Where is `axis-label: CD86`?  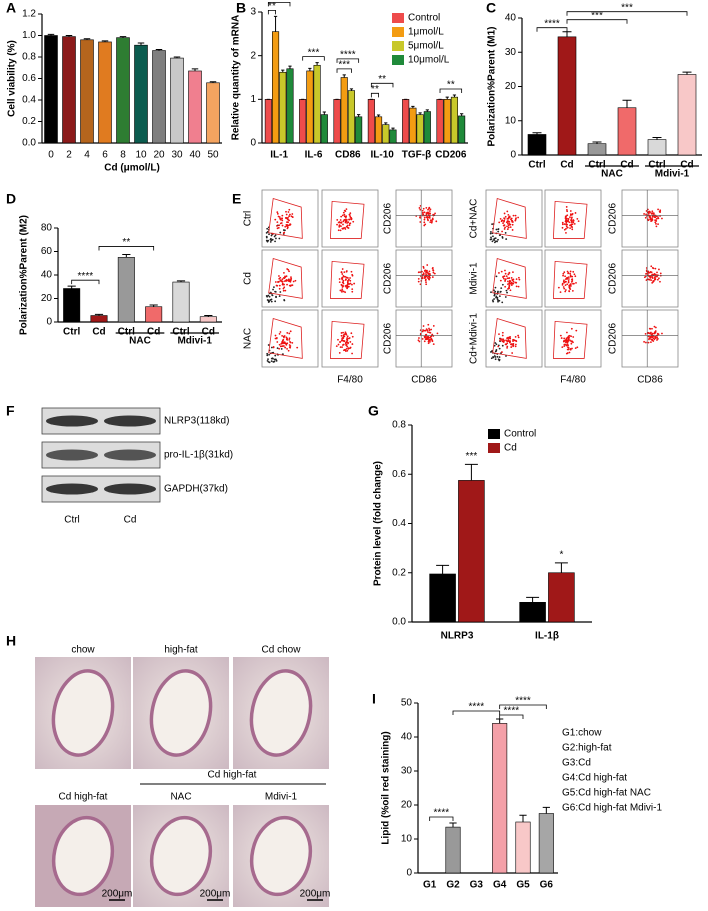
axis-label: CD86 is located at coordinates (424, 380).